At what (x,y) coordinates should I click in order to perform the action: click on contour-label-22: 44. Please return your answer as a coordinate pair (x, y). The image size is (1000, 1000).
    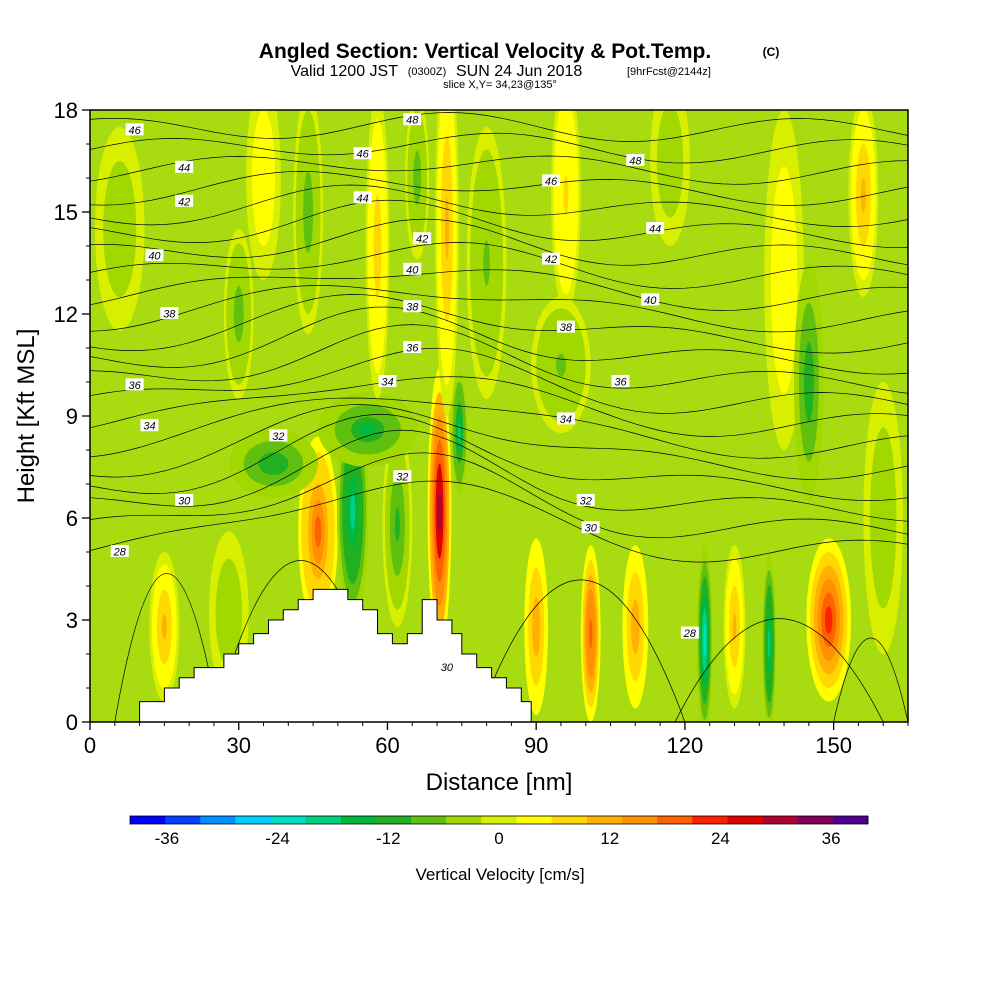
    Looking at the image, I should click on (655, 229).